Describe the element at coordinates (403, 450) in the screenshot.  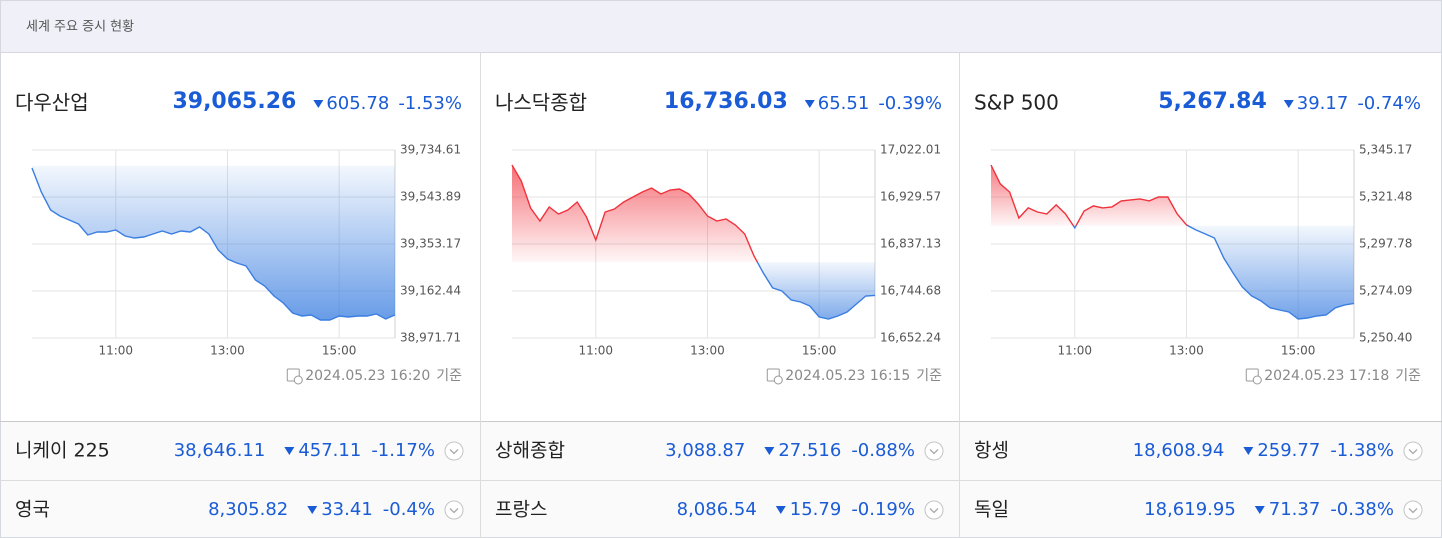
I see `market-percent: -1.17%` at that location.